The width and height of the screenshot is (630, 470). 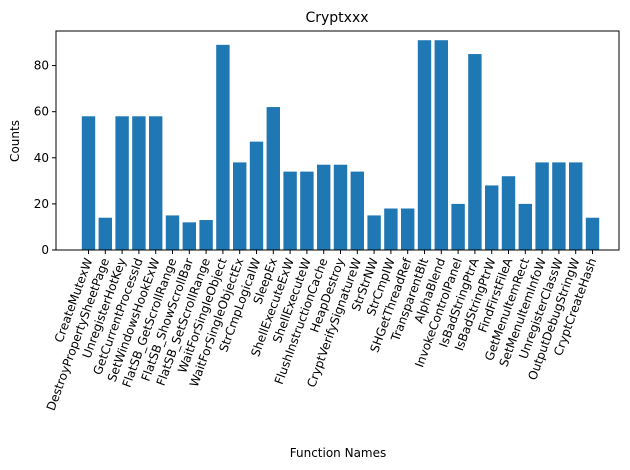 I want to click on bar-IsBadStringPtrW, so click(x=492, y=217).